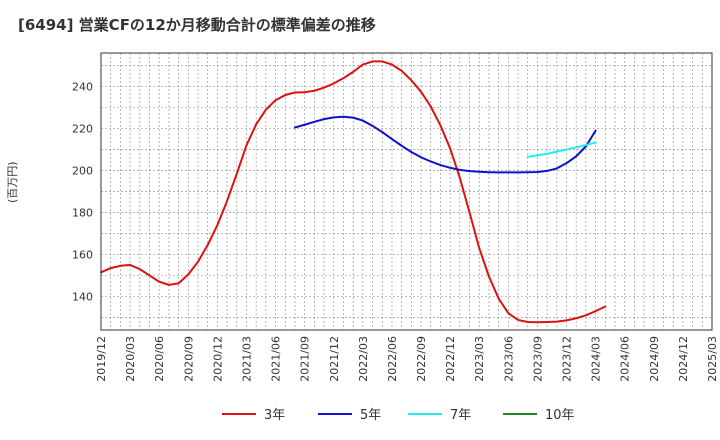  What do you see at coordinates (560, 415) in the screenshot?
I see `legend-label: 10年` at bounding box center [560, 415].